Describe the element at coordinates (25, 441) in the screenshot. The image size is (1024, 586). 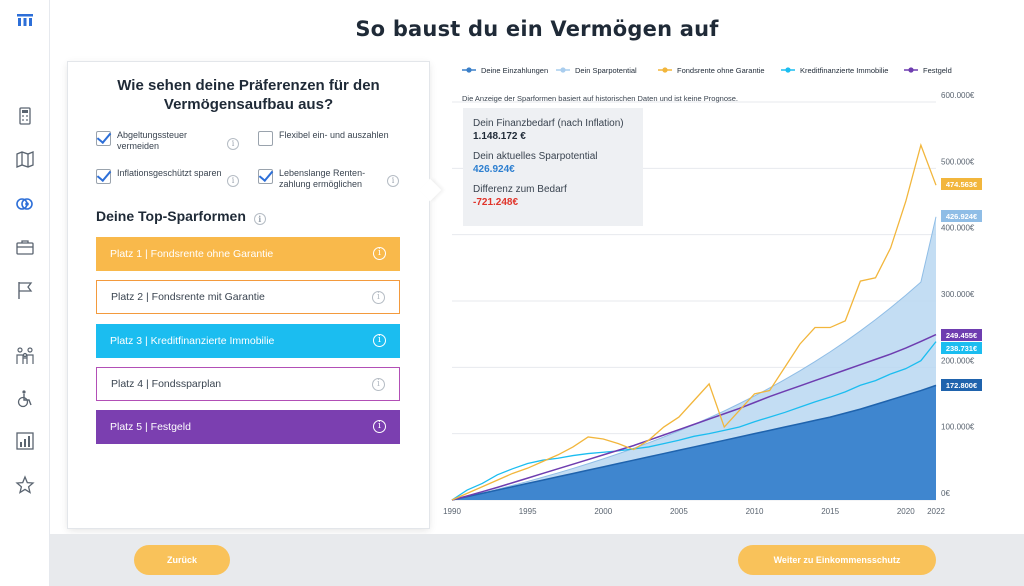
I see `chart-report-icon` at that location.